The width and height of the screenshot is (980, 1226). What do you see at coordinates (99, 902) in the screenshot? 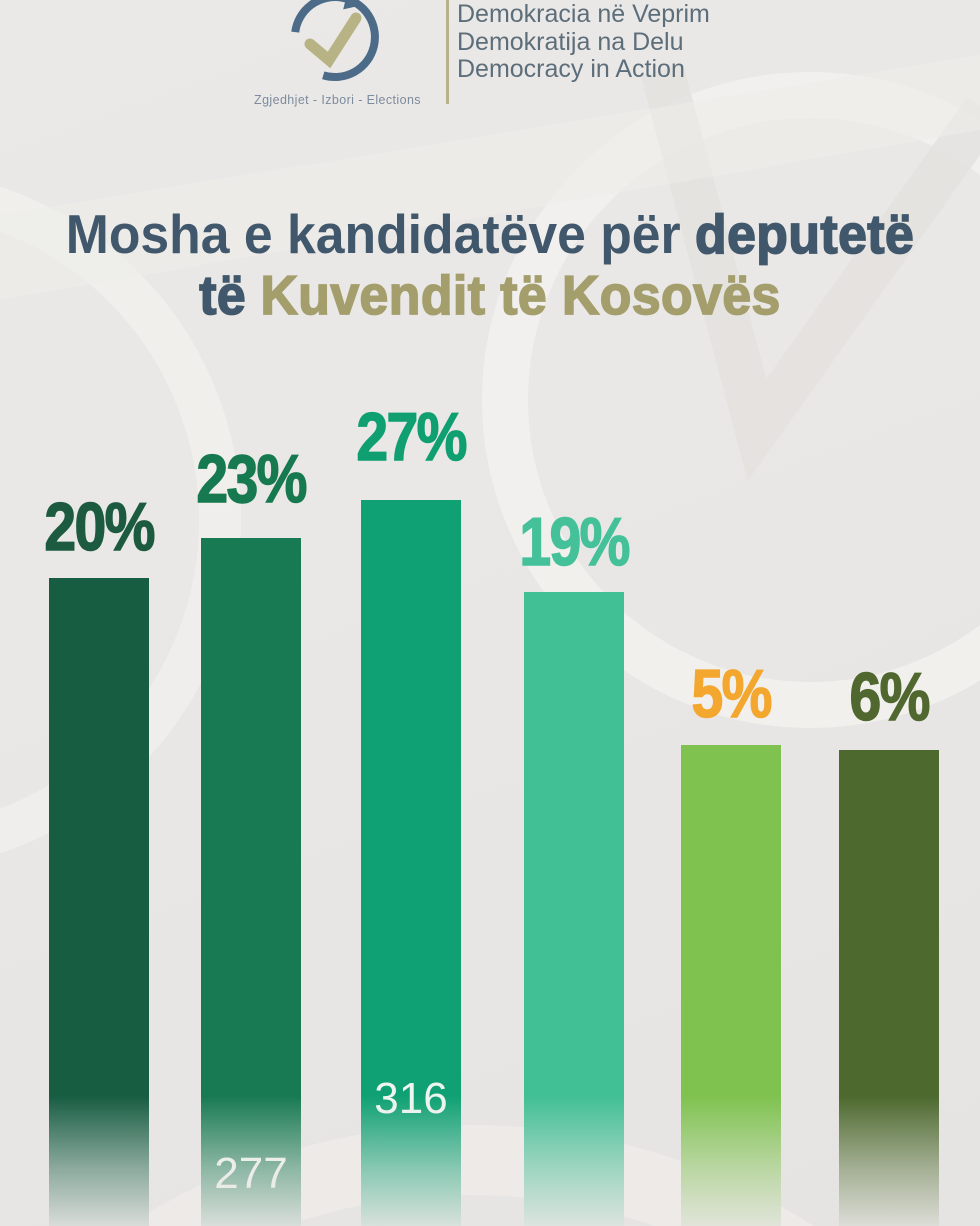
I see `bar-fill: 236 Deri 30 vjeç` at bounding box center [99, 902].